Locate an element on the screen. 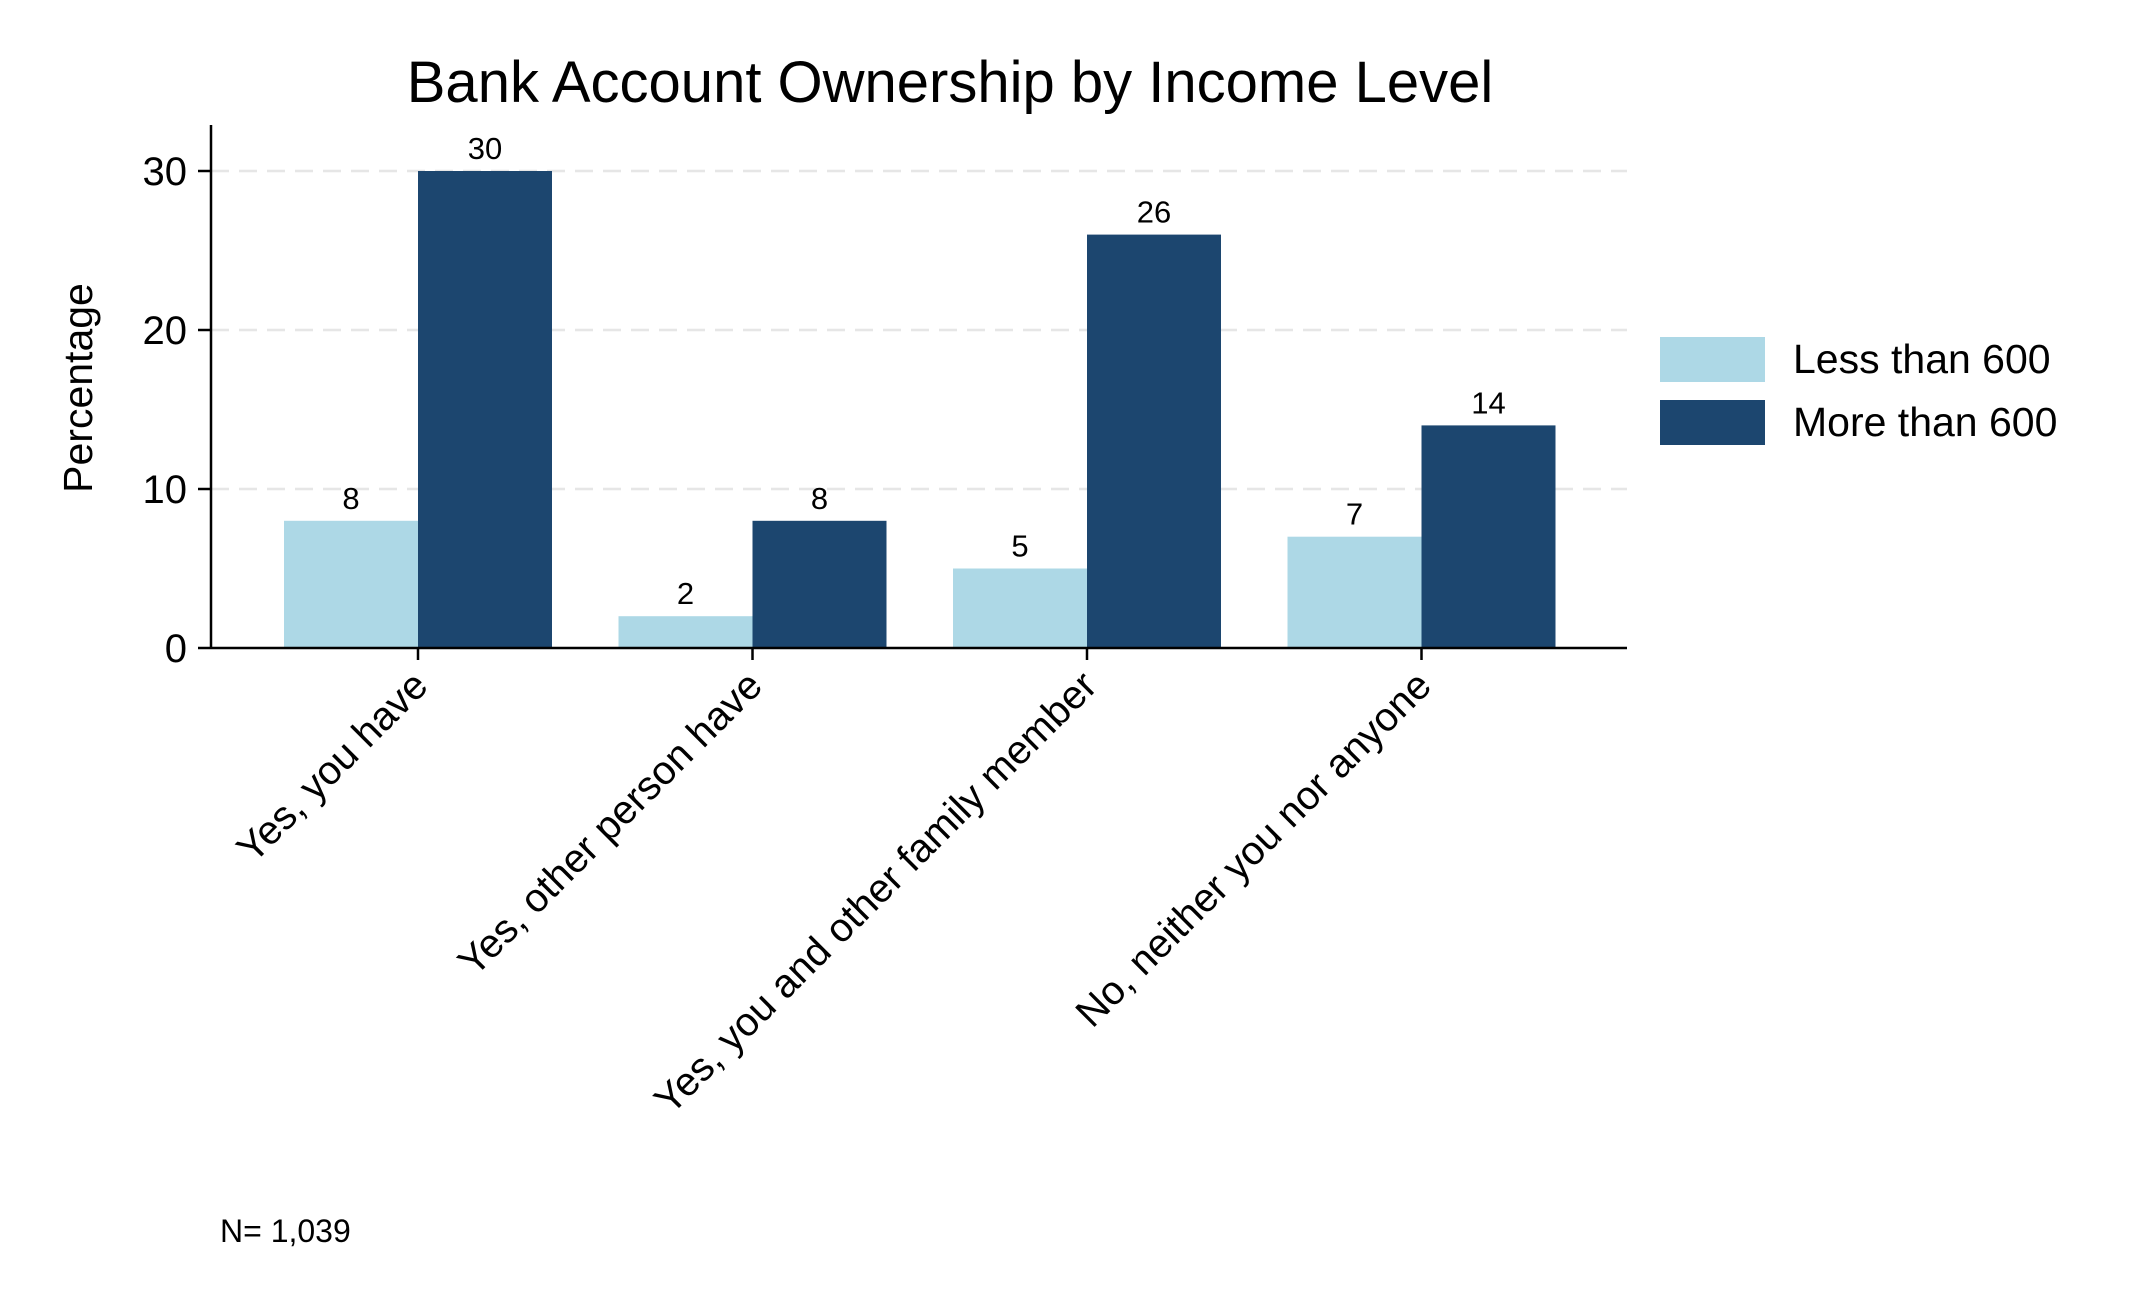 The image size is (2150, 1290). legend-item-less-than-600: Less than 600 is located at coordinates (1858, 359).